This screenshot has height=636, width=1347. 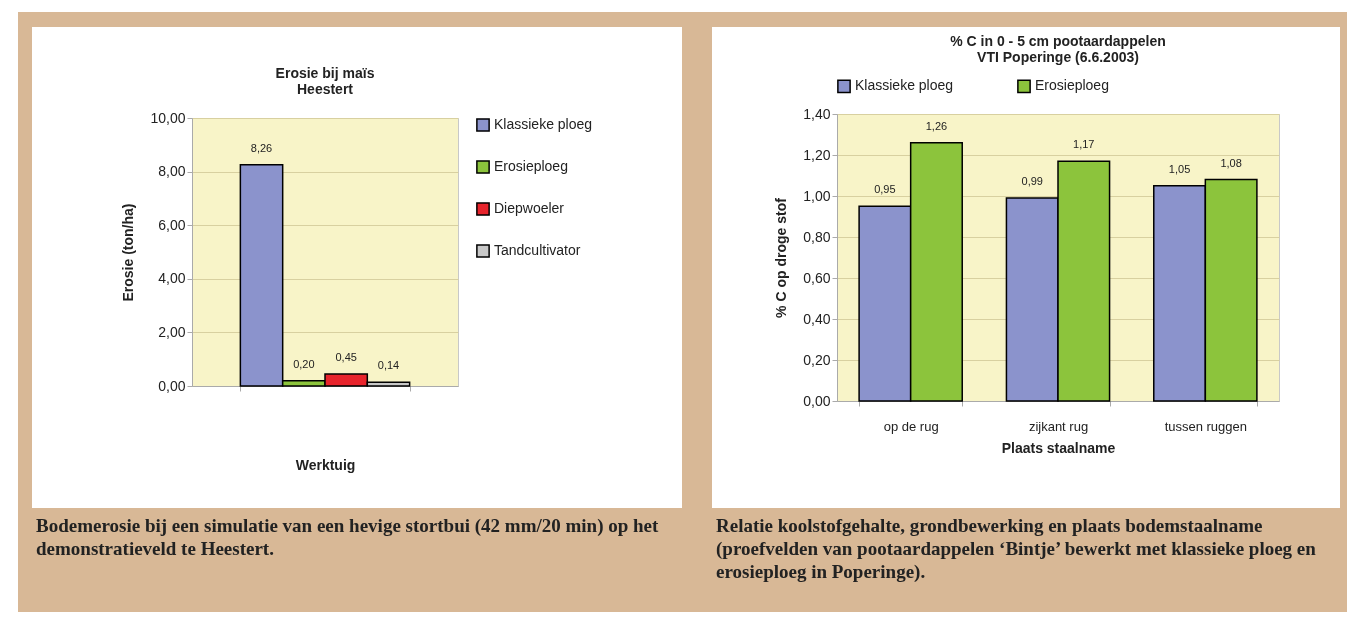 I want to click on x-axis-title: Plaats staalname, so click(x=1058, y=447).